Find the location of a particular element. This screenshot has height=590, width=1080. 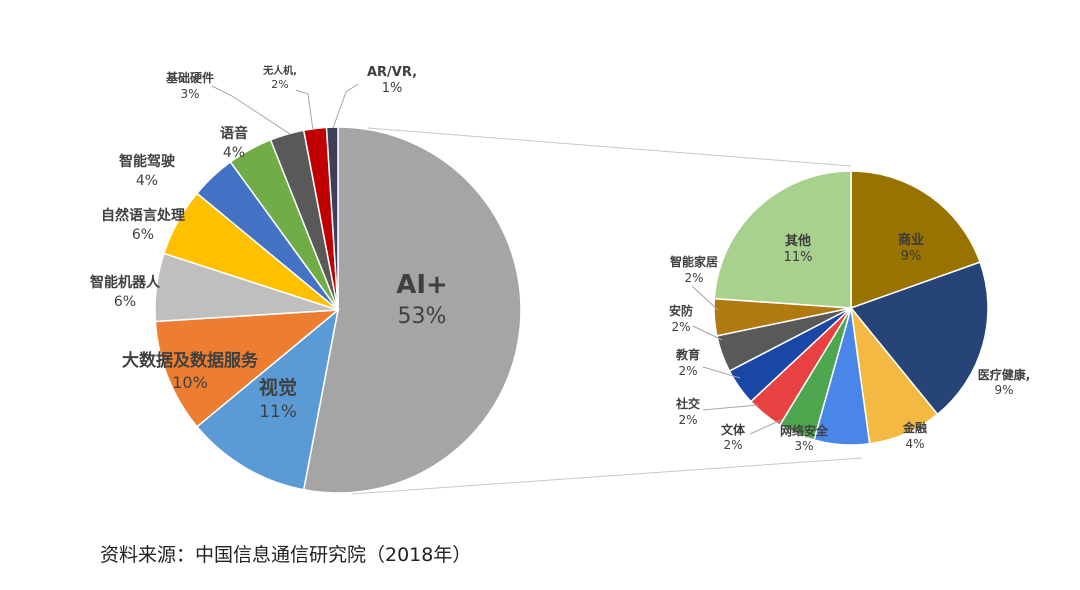

sub-label-pct-2: 4% is located at coordinates (914, 444).